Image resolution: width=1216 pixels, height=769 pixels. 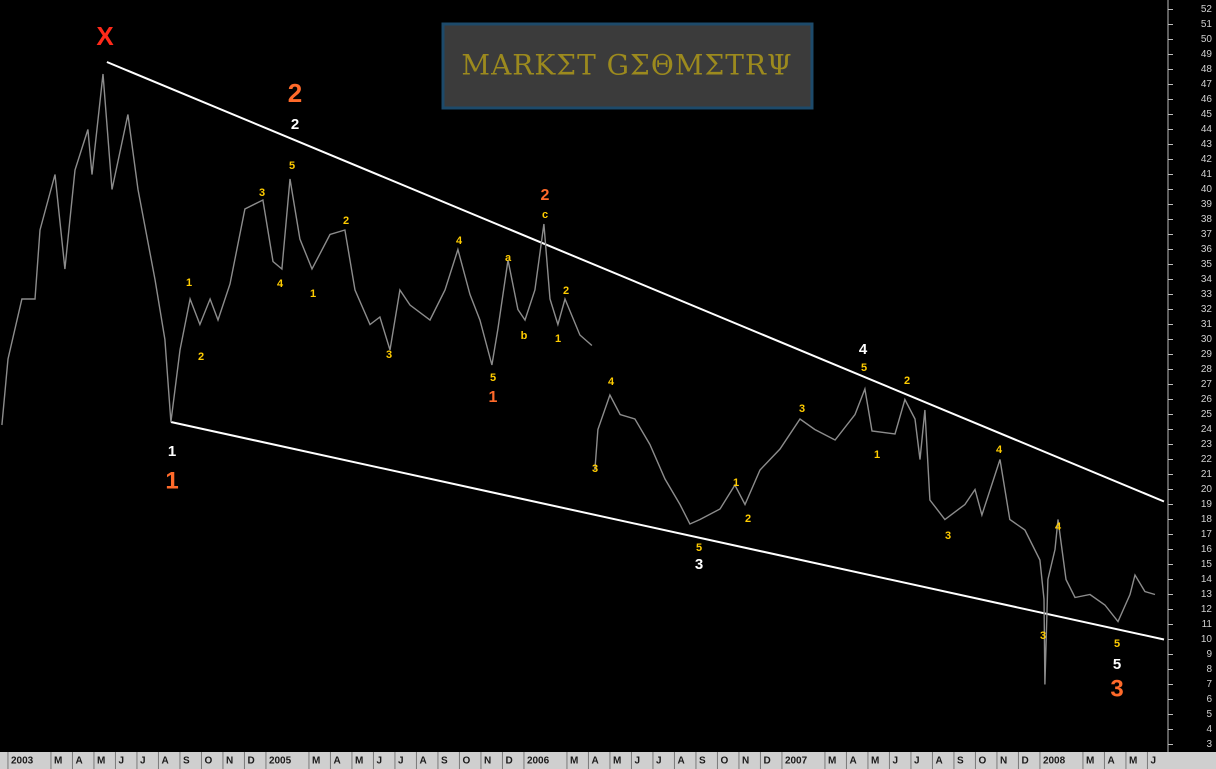 What do you see at coordinates (1209, 744) in the screenshot?
I see `y-tick-label: 3` at bounding box center [1209, 744].